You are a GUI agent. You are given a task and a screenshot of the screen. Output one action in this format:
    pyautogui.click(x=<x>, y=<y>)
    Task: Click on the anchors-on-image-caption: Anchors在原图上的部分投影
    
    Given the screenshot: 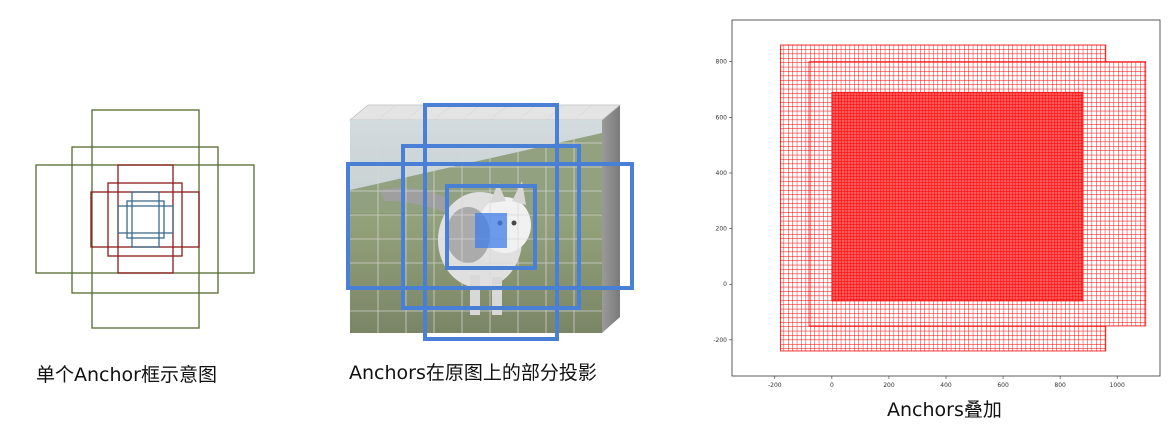 What is the action you would take?
    pyautogui.click(x=473, y=373)
    